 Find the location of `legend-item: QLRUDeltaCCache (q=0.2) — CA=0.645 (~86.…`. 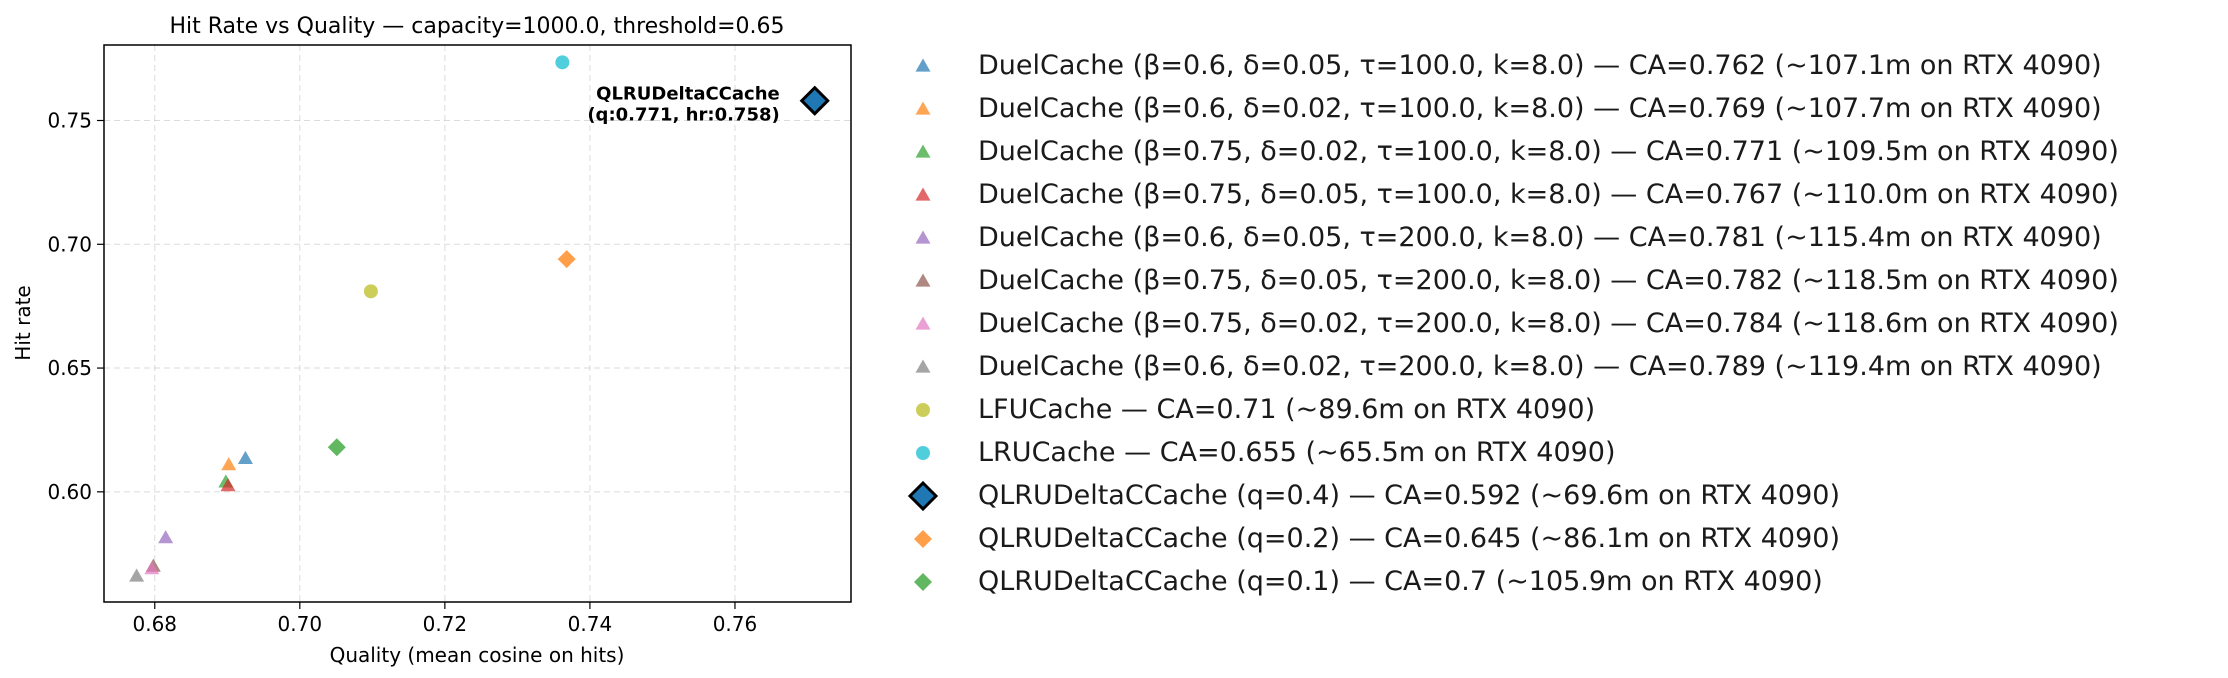

legend-item: QLRUDeltaCCache (q=0.2) — CA=0.645 (~86.… is located at coordinates (1499, 538).